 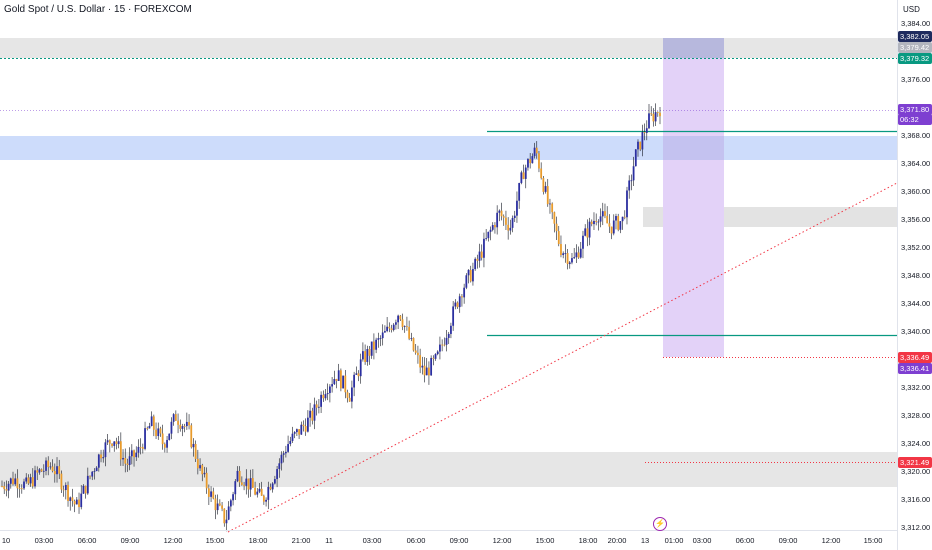 I want to click on price-label-3336-41: 3,336.41, so click(x=915, y=368).